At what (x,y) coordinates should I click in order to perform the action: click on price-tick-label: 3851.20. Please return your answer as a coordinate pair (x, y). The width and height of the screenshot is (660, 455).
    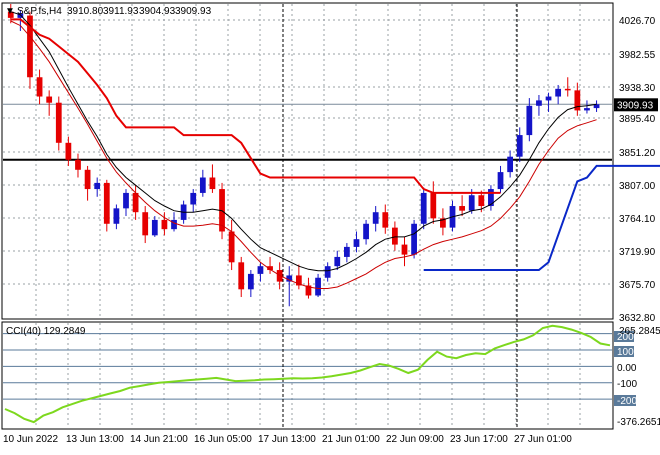
    Looking at the image, I should click on (637, 153).